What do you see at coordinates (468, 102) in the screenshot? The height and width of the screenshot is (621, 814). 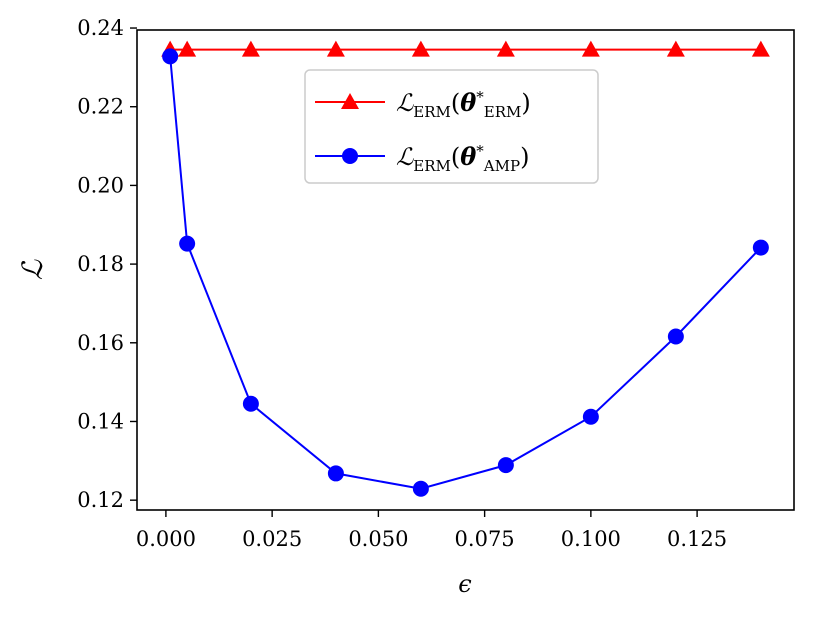 I see `legend-erm-arg: θ` at bounding box center [468, 102].